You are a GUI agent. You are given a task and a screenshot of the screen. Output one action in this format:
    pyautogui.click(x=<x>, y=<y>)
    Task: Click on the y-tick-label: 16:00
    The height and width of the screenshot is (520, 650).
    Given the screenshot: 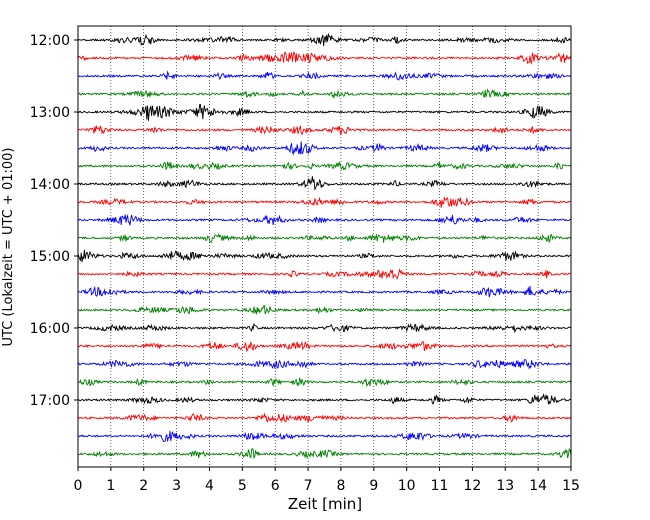 What is the action you would take?
    pyautogui.click(x=50, y=329)
    